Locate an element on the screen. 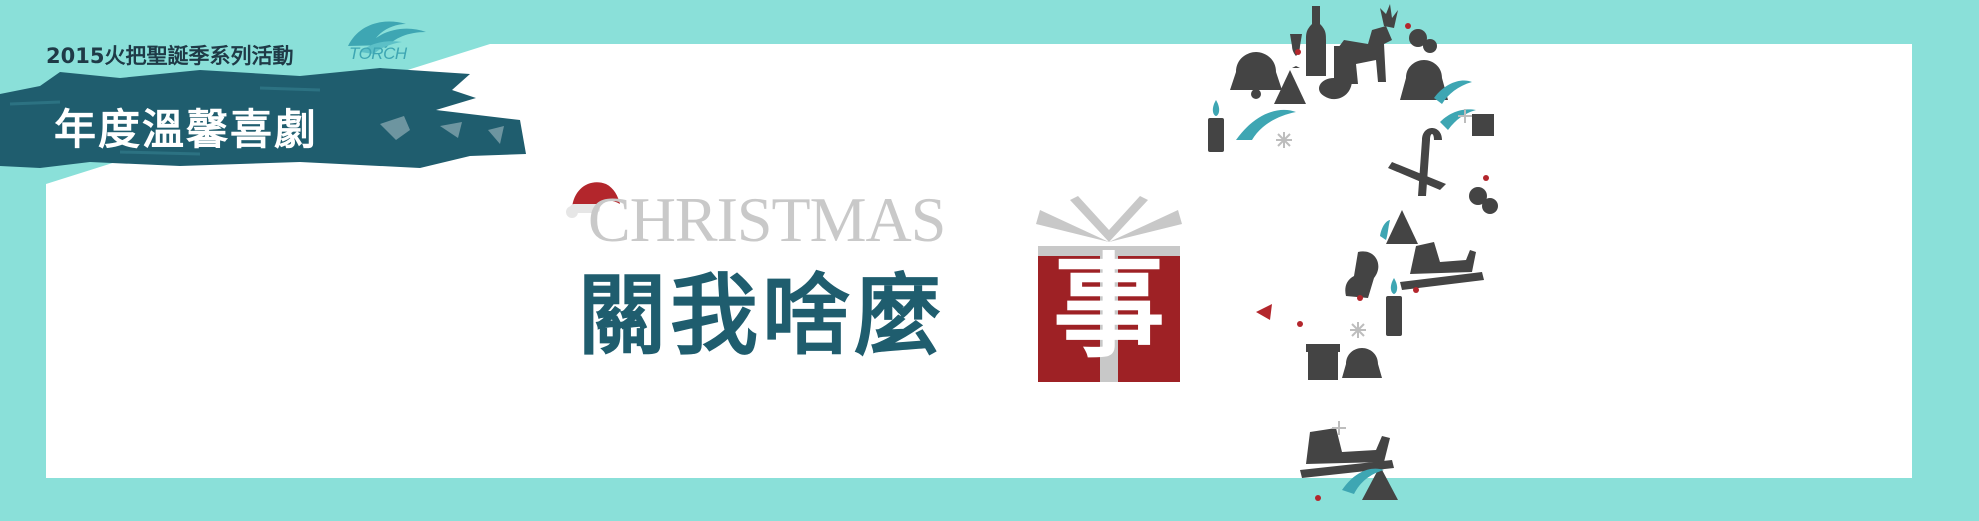 This screenshot has width=1979, height=521. bell-icon is located at coordinates (1256, 71).